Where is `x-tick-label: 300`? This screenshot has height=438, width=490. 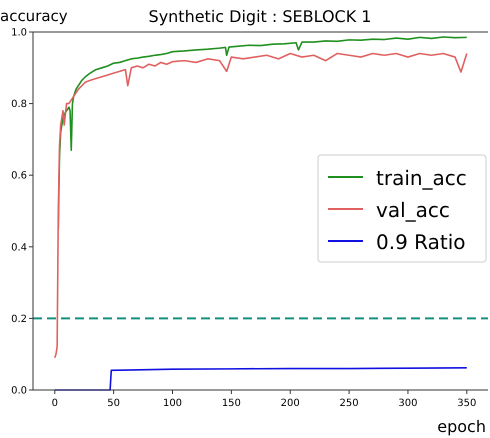
x-tick-label: 300 is located at coordinates (408, 403).